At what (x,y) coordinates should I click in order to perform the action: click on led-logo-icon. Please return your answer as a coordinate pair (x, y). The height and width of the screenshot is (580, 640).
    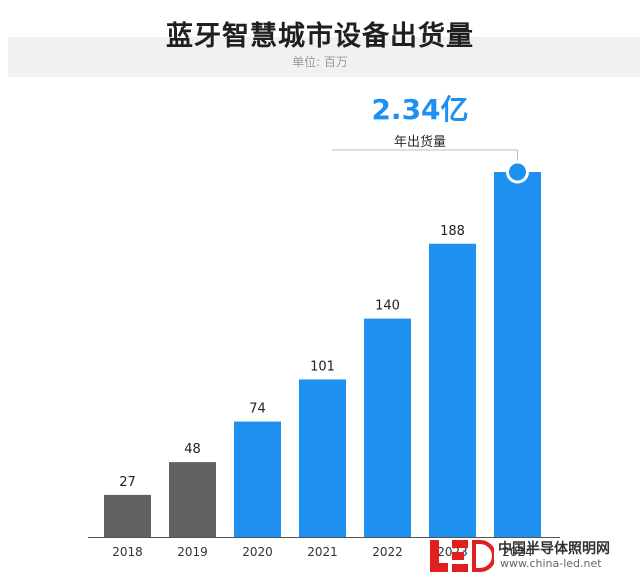
    Looking at the image, I should click on (463, 556).